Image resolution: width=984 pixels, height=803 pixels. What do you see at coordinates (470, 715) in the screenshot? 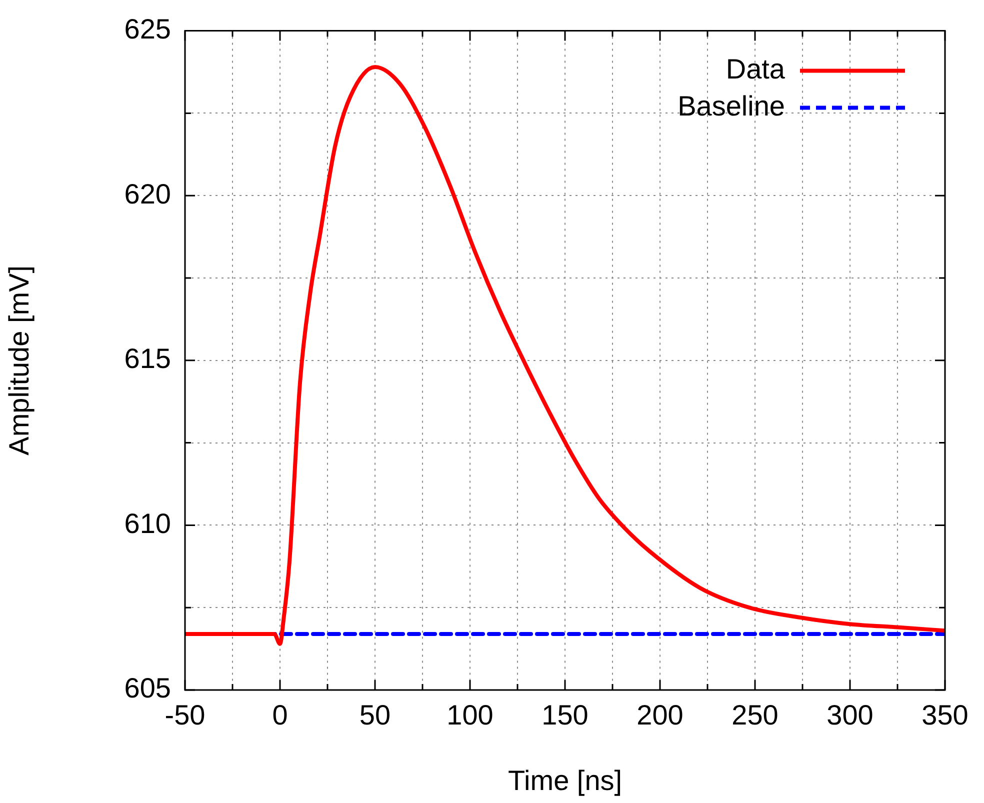
I see `x-tick-label: 100` at bounding box center [470, 715].